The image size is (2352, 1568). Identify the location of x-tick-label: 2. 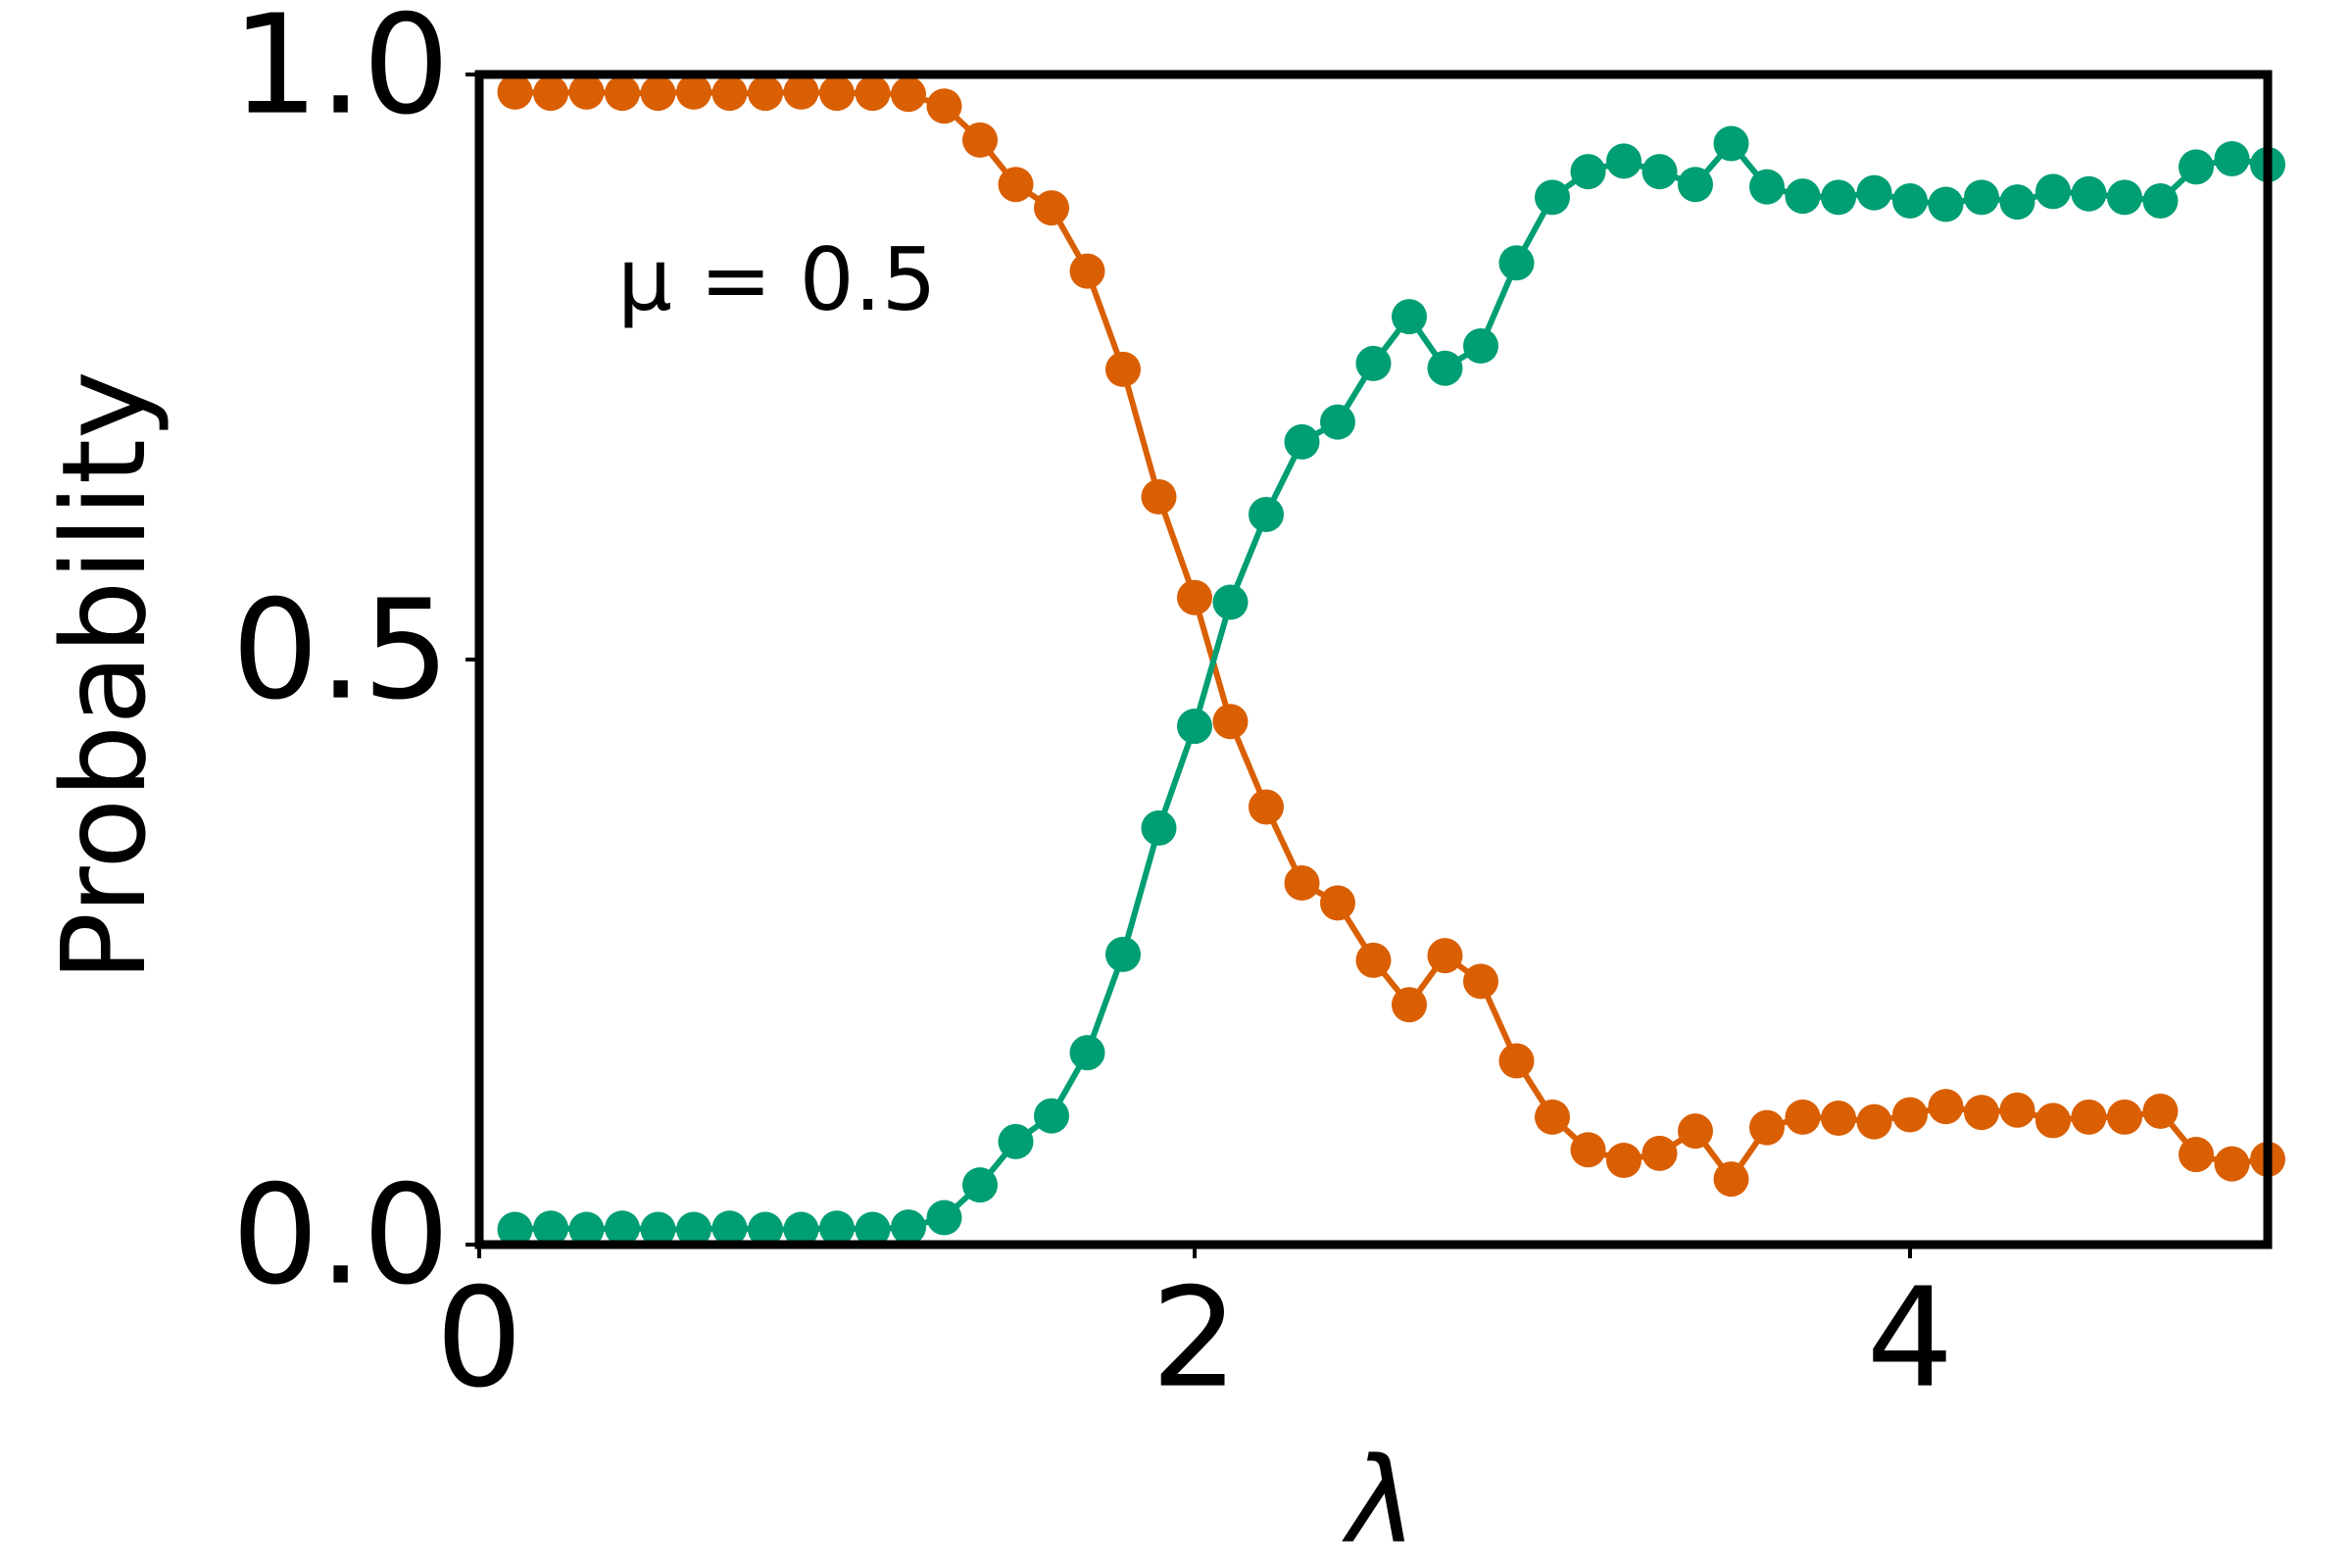
(1194, 1339).